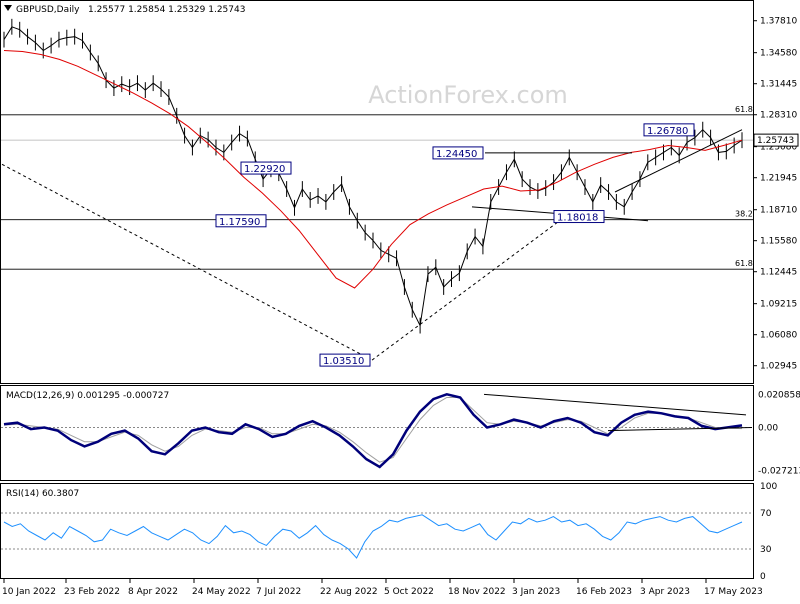 The height and width of the screenshot is (604, 800). Describe the element at coordinates (778, 85) in the screenshot. I see `price-axis-label: 1.31445` at that location.